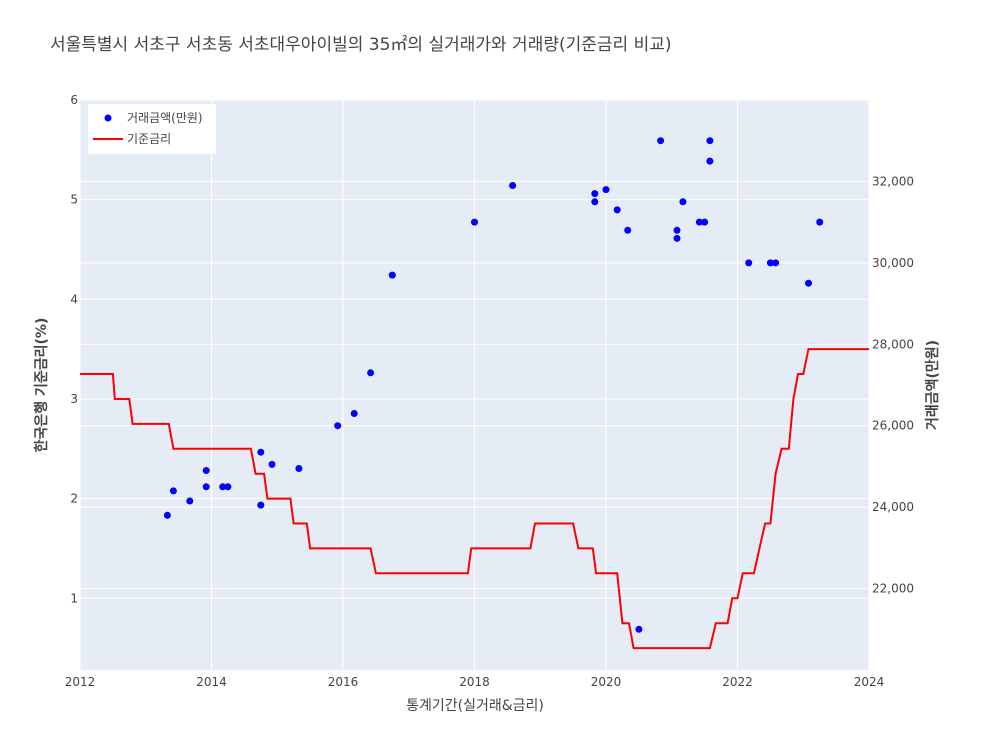 Image resolution: width=1000 pixels, height=750 pixels. I want to click on y-right-tick-label: 32,000, so click(893, 181).